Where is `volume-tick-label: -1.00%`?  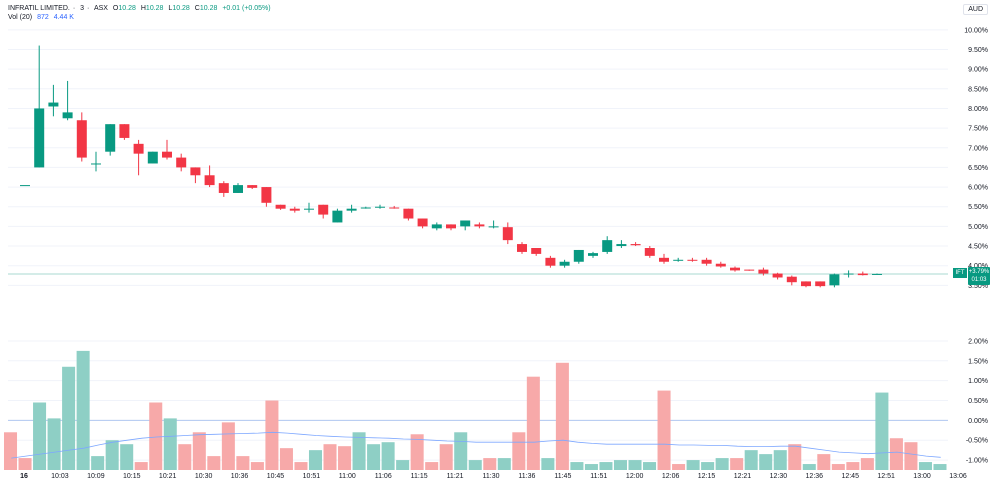 volume-tick-label: -1.00% is located at coordinates (977, 461).